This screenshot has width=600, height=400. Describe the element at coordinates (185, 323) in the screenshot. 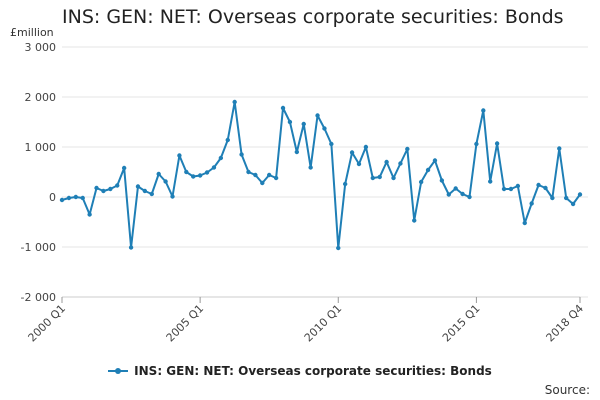

I see `x-tick-label: 2005 Q1` at that location.